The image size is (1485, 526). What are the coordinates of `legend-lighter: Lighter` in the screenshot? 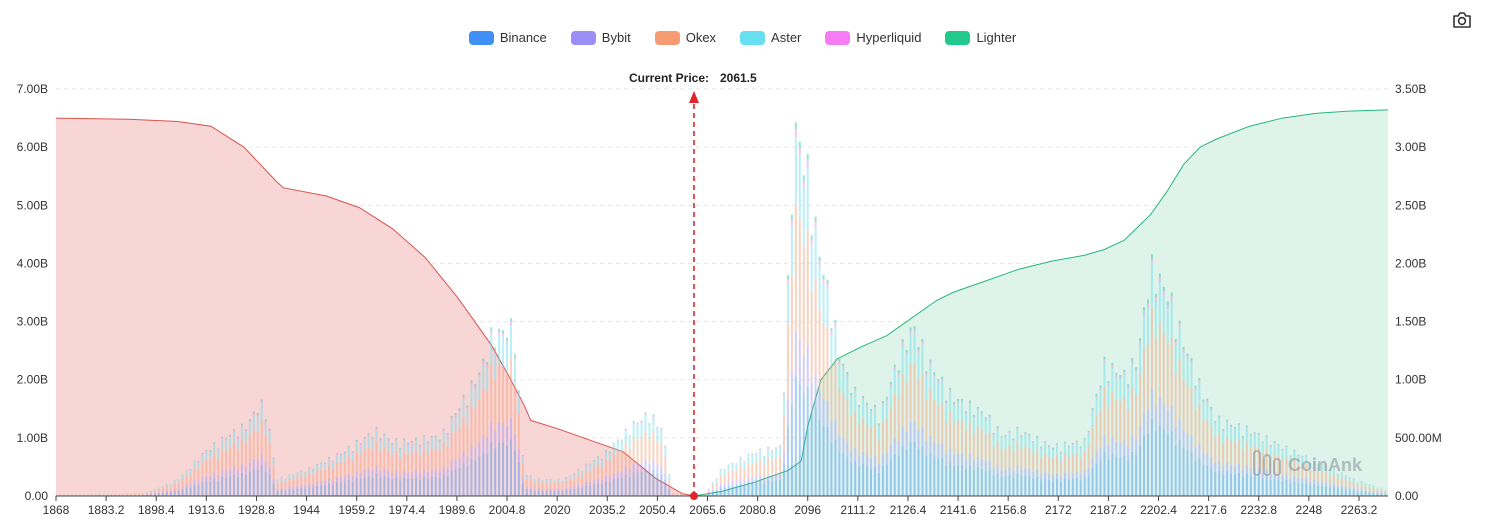 It's located at (980, 37).